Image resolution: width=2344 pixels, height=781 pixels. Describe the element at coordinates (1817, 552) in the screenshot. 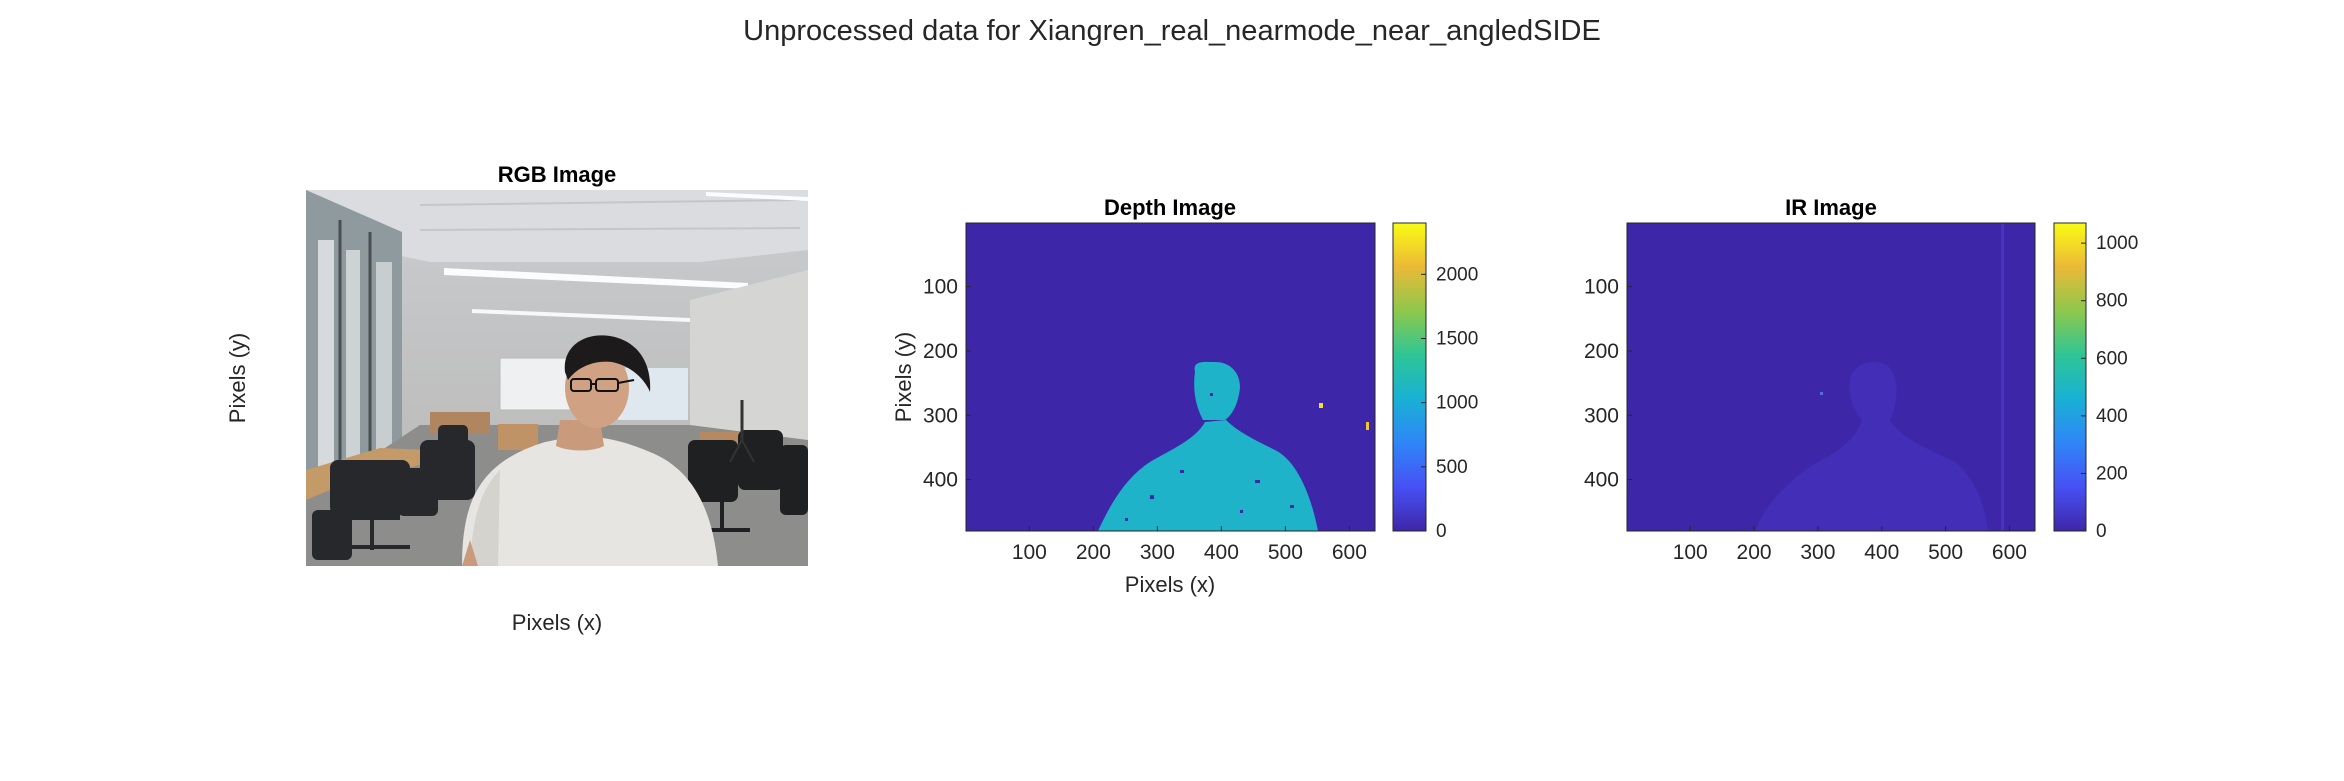

I see `ir-xtick-label: 300` at that location.